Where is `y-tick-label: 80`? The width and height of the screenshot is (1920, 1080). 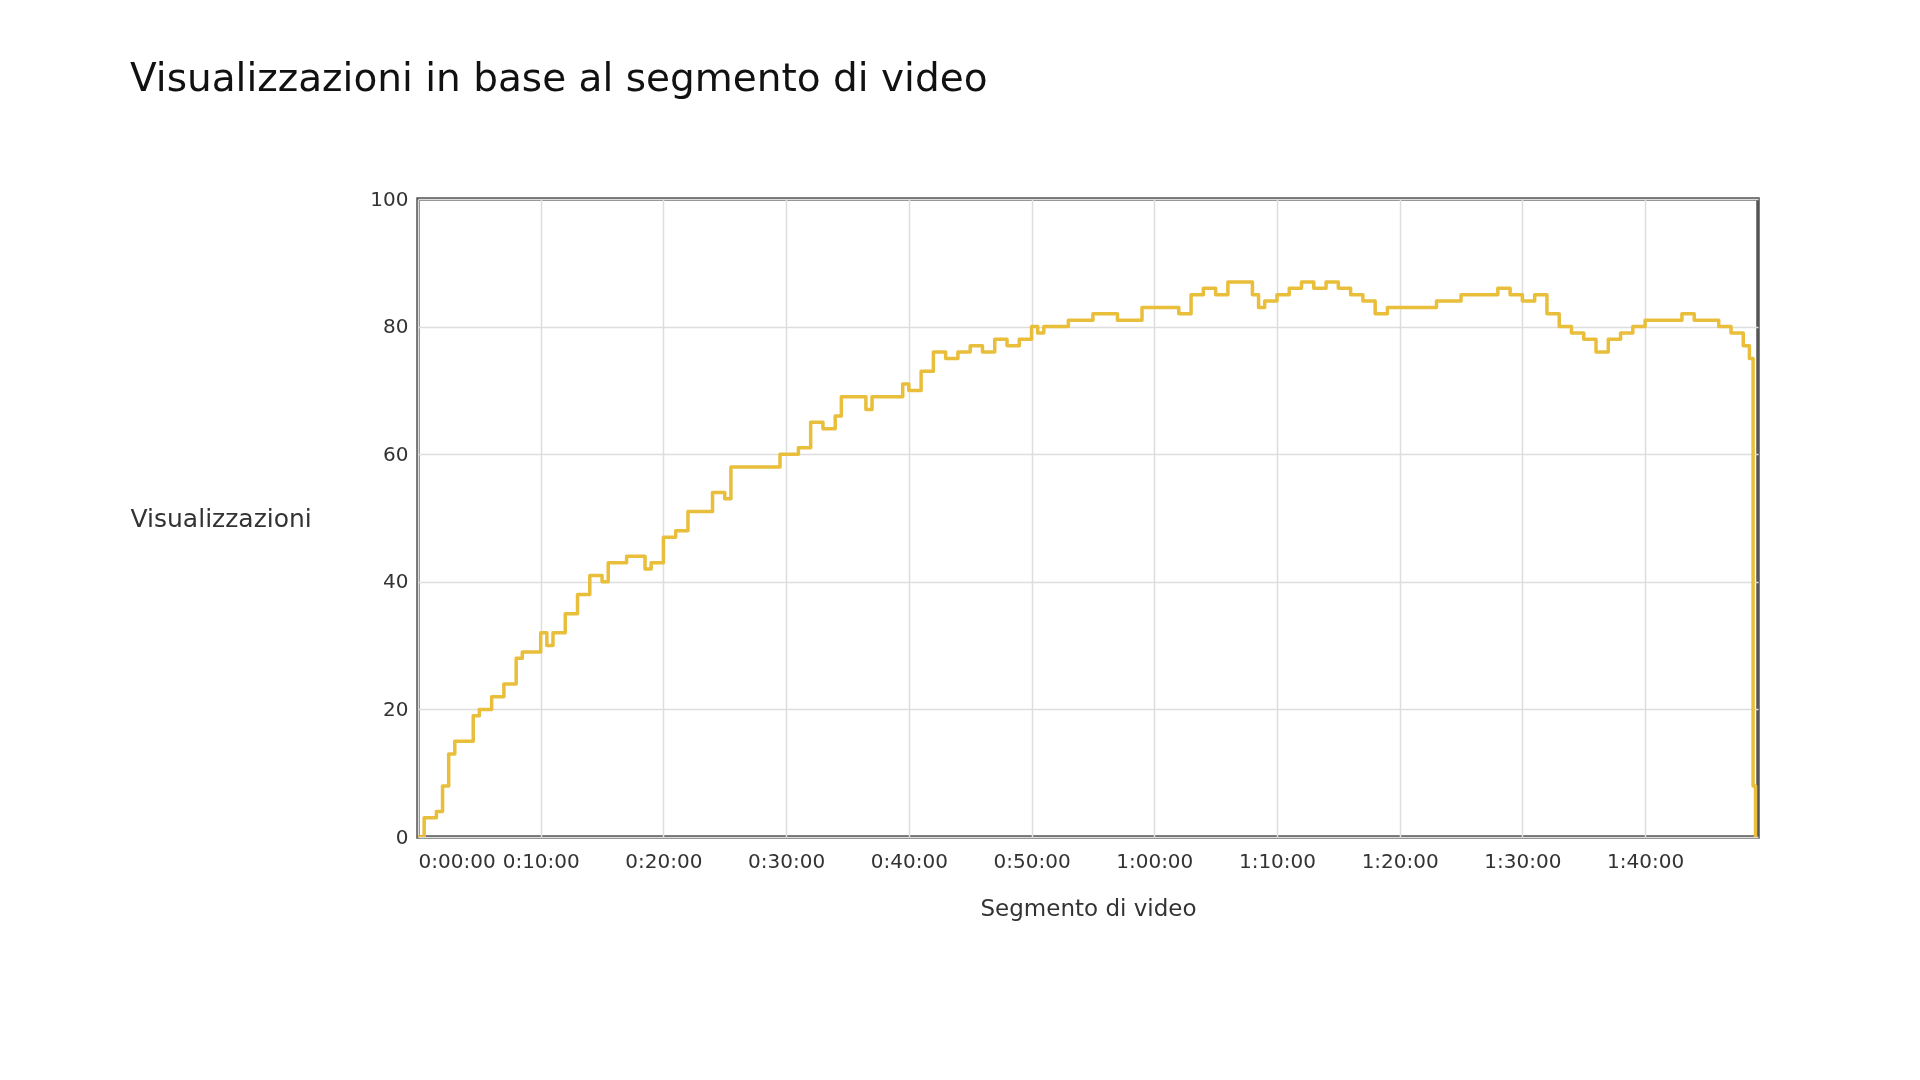 y-tick-label: 80 is located at coordinates (396, 326).